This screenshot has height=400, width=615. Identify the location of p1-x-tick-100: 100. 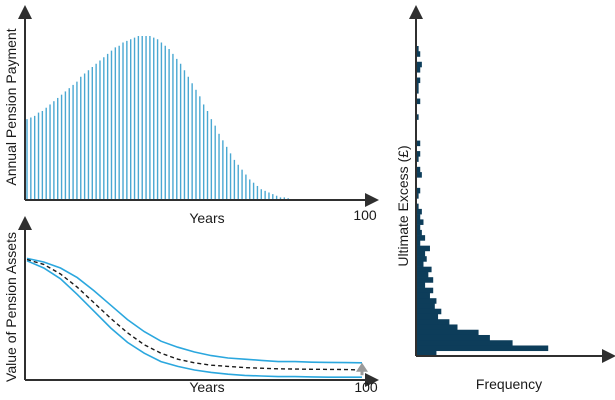
(365, 215).